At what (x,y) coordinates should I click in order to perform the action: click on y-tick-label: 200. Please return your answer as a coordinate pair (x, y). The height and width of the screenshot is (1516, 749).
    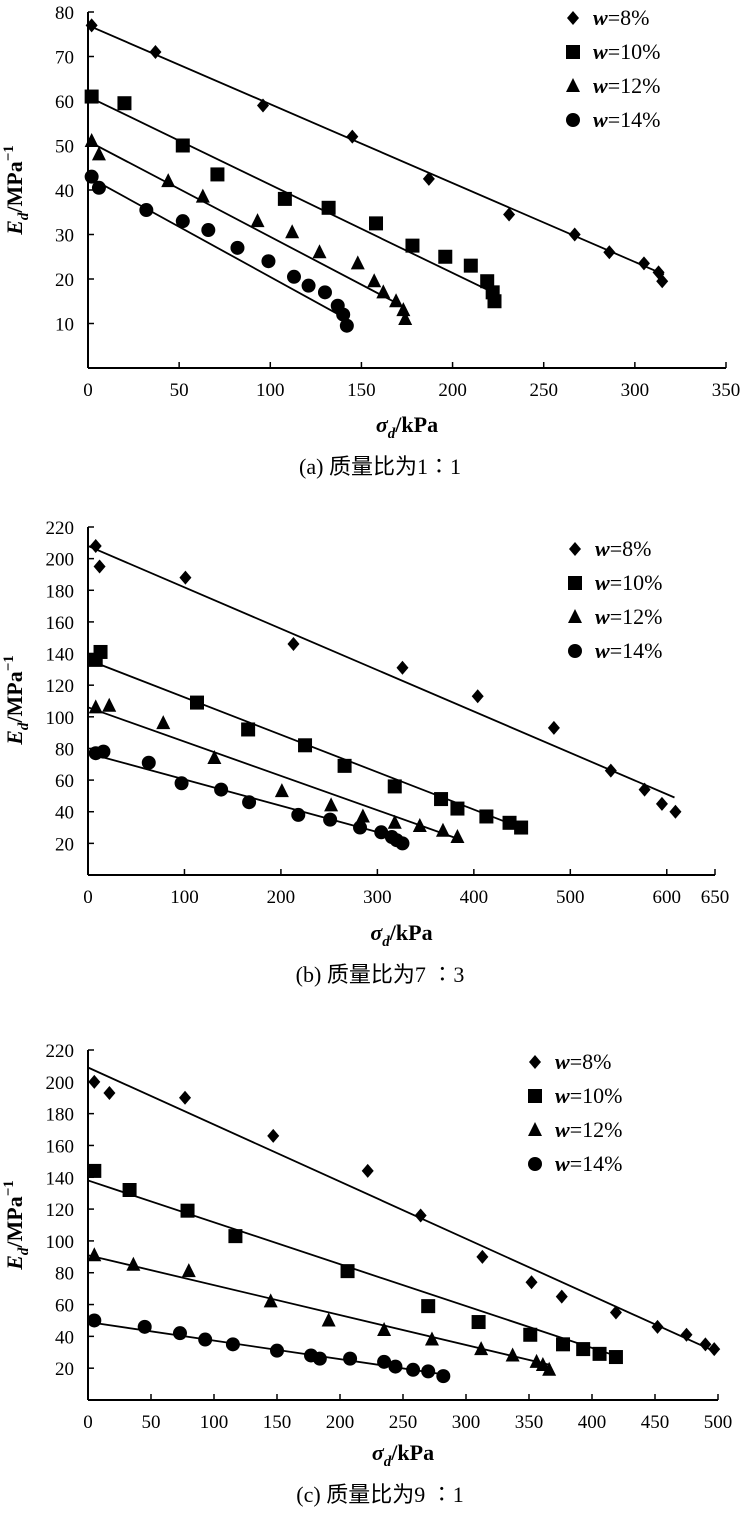
    Looking at the image, I should click on (60, 1083).